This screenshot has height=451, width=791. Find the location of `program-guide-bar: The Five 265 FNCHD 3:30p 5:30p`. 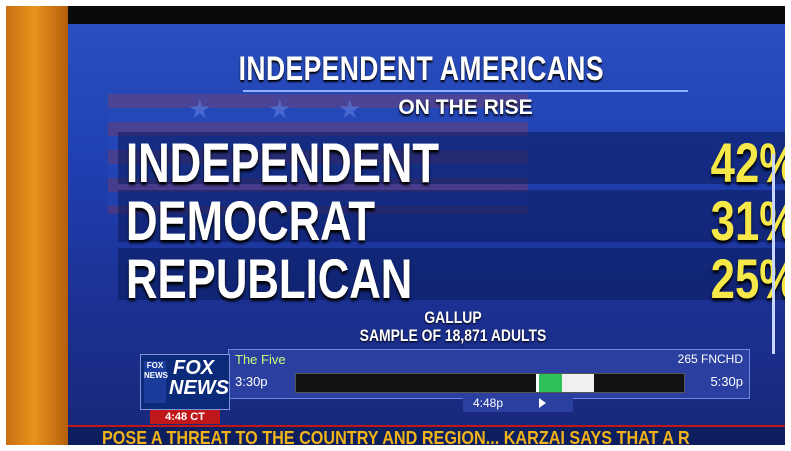

program-guide-bar: The Five 265 FNCHD 3:30p 5:30p is located at coordinates (489, 374).